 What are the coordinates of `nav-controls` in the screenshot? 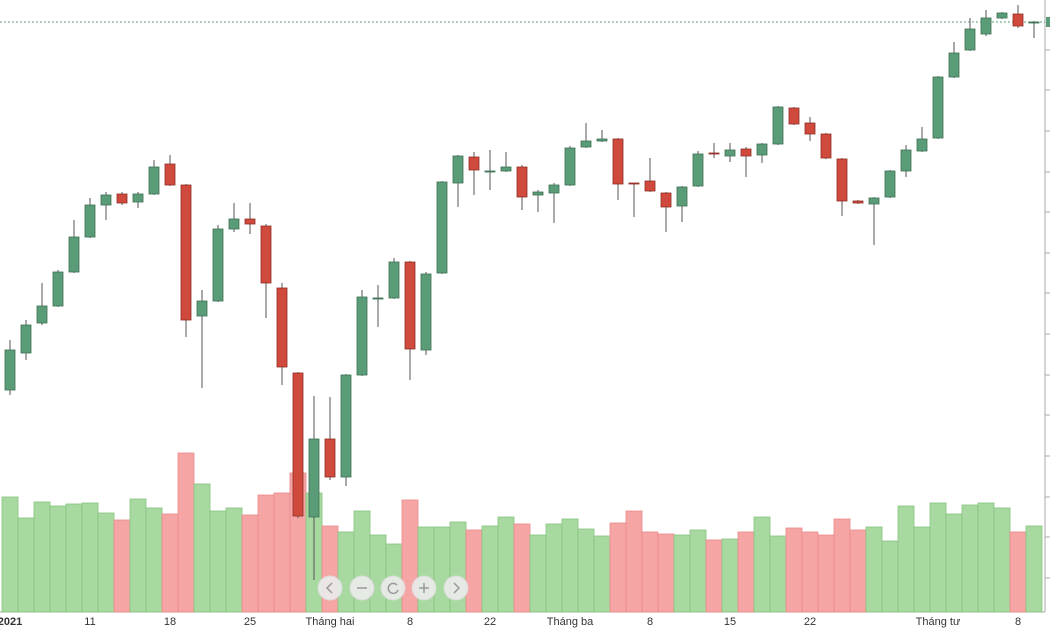 It's located at (393, 588).